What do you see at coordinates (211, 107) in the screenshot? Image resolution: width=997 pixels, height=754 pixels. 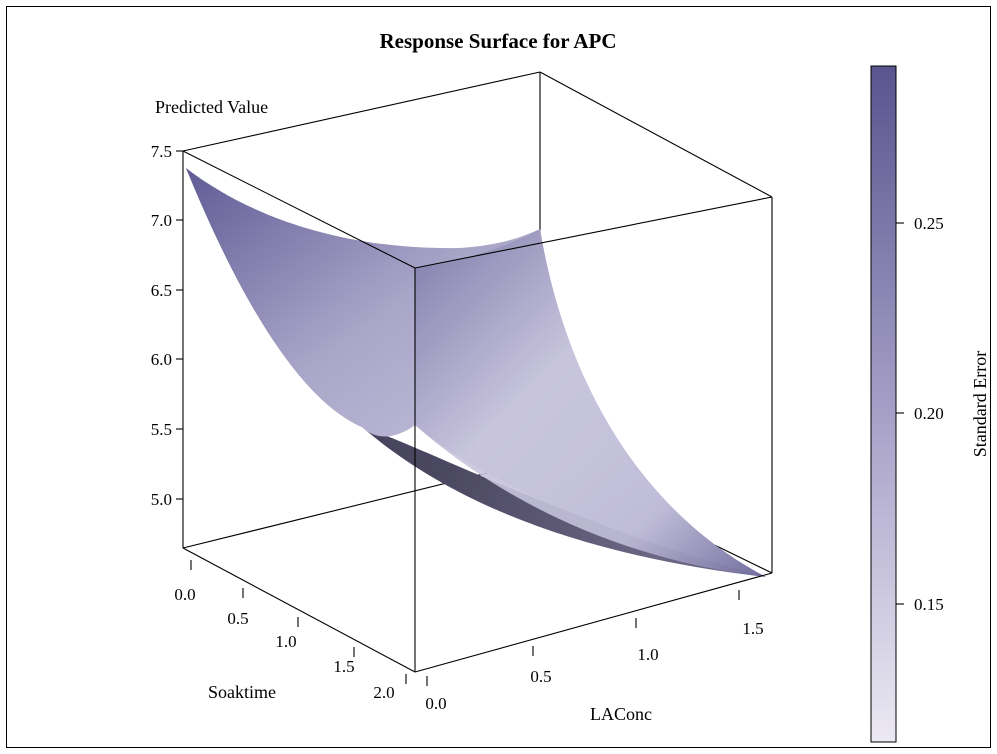 I see `z-axis-label: Predicted Value` at bounding box center [211, 107].